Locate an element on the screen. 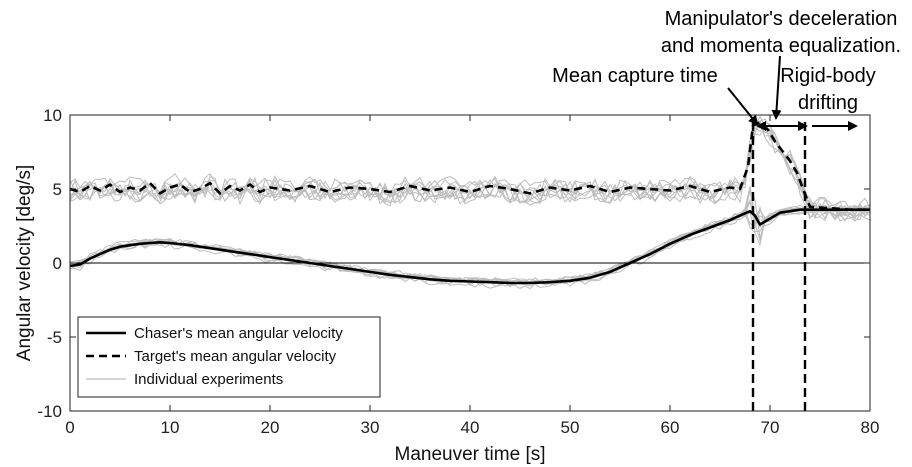 The width and height of the screenshot is (912, 467). x-tick-label: 30 is located at coordinates (370, 427).